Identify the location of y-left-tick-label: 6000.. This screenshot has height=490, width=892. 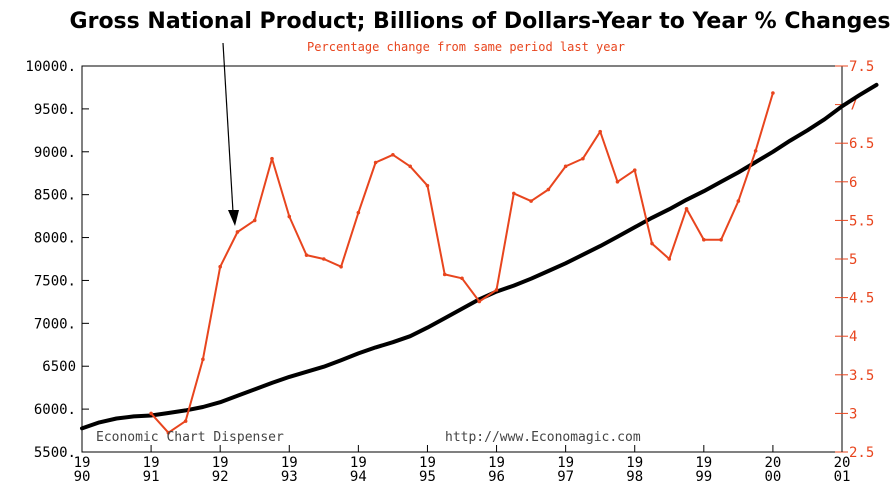
(55, 410).